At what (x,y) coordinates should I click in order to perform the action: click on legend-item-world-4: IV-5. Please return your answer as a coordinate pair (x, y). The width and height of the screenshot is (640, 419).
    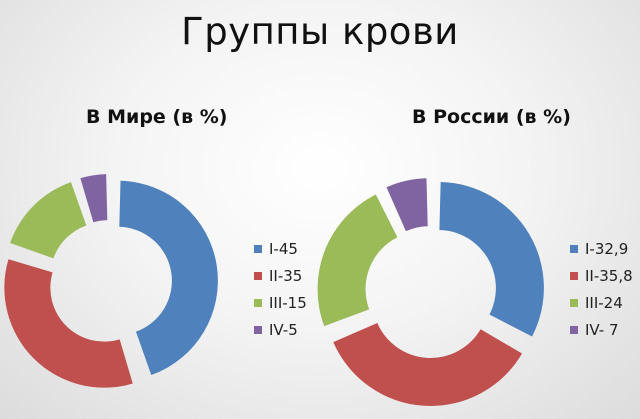
    Looking at the image, I should click on (276, 330).